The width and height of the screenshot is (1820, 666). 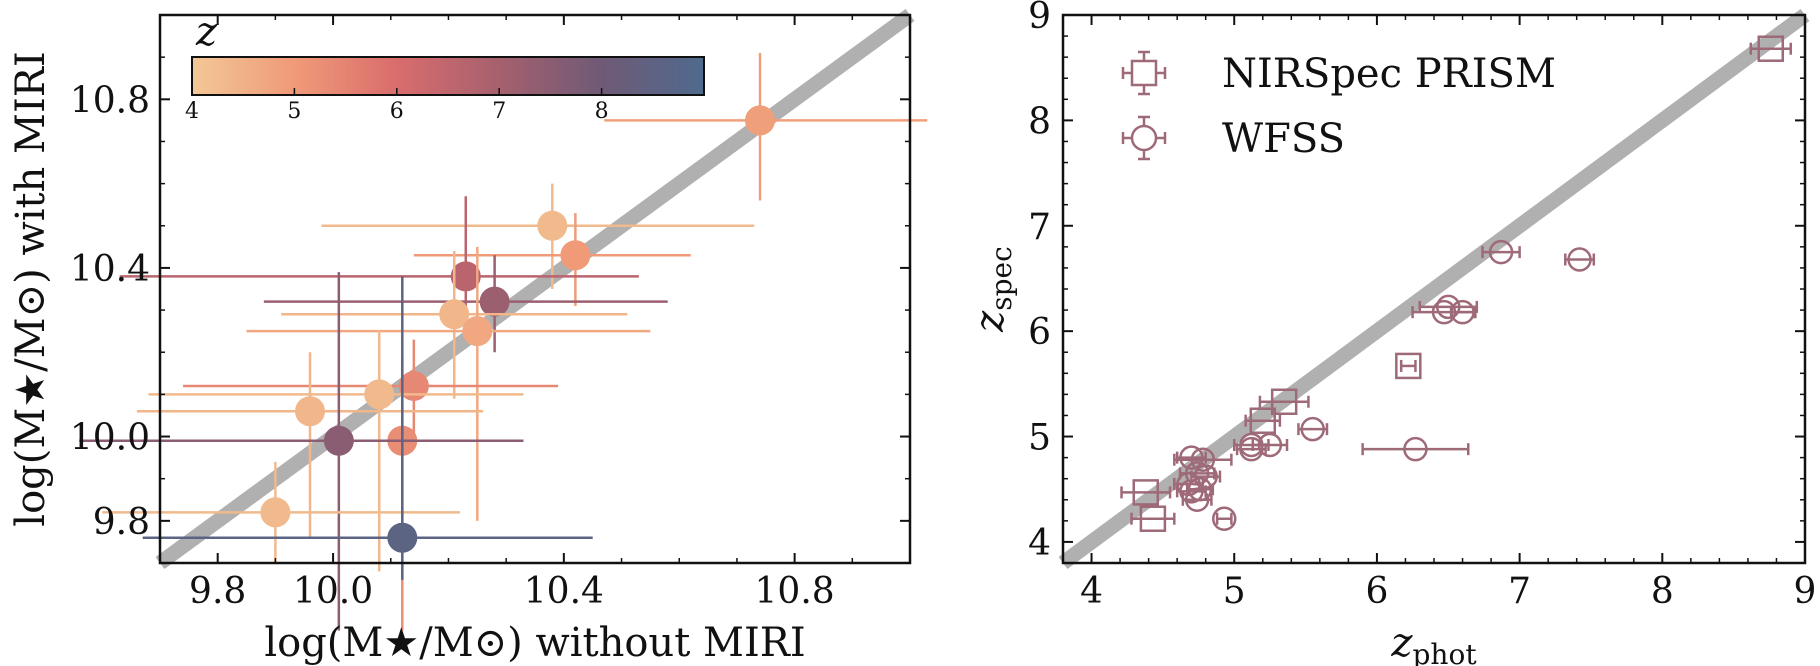 What do you see at coordinates (333, 591) in the screenshot?
I see `left-xtick-label-1: 10.0` at bounding box center [333, 591].